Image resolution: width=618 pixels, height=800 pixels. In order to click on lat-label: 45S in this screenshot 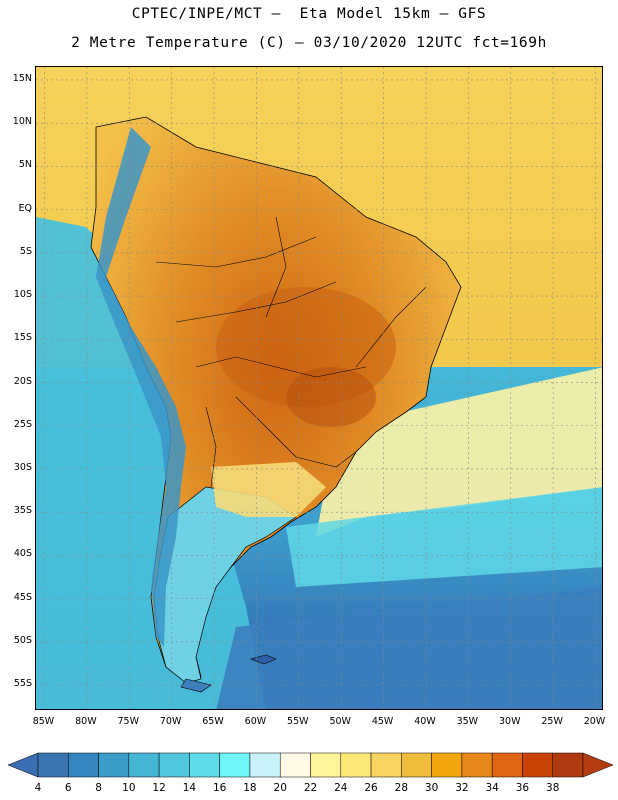, I will do `click(22, 597)`.